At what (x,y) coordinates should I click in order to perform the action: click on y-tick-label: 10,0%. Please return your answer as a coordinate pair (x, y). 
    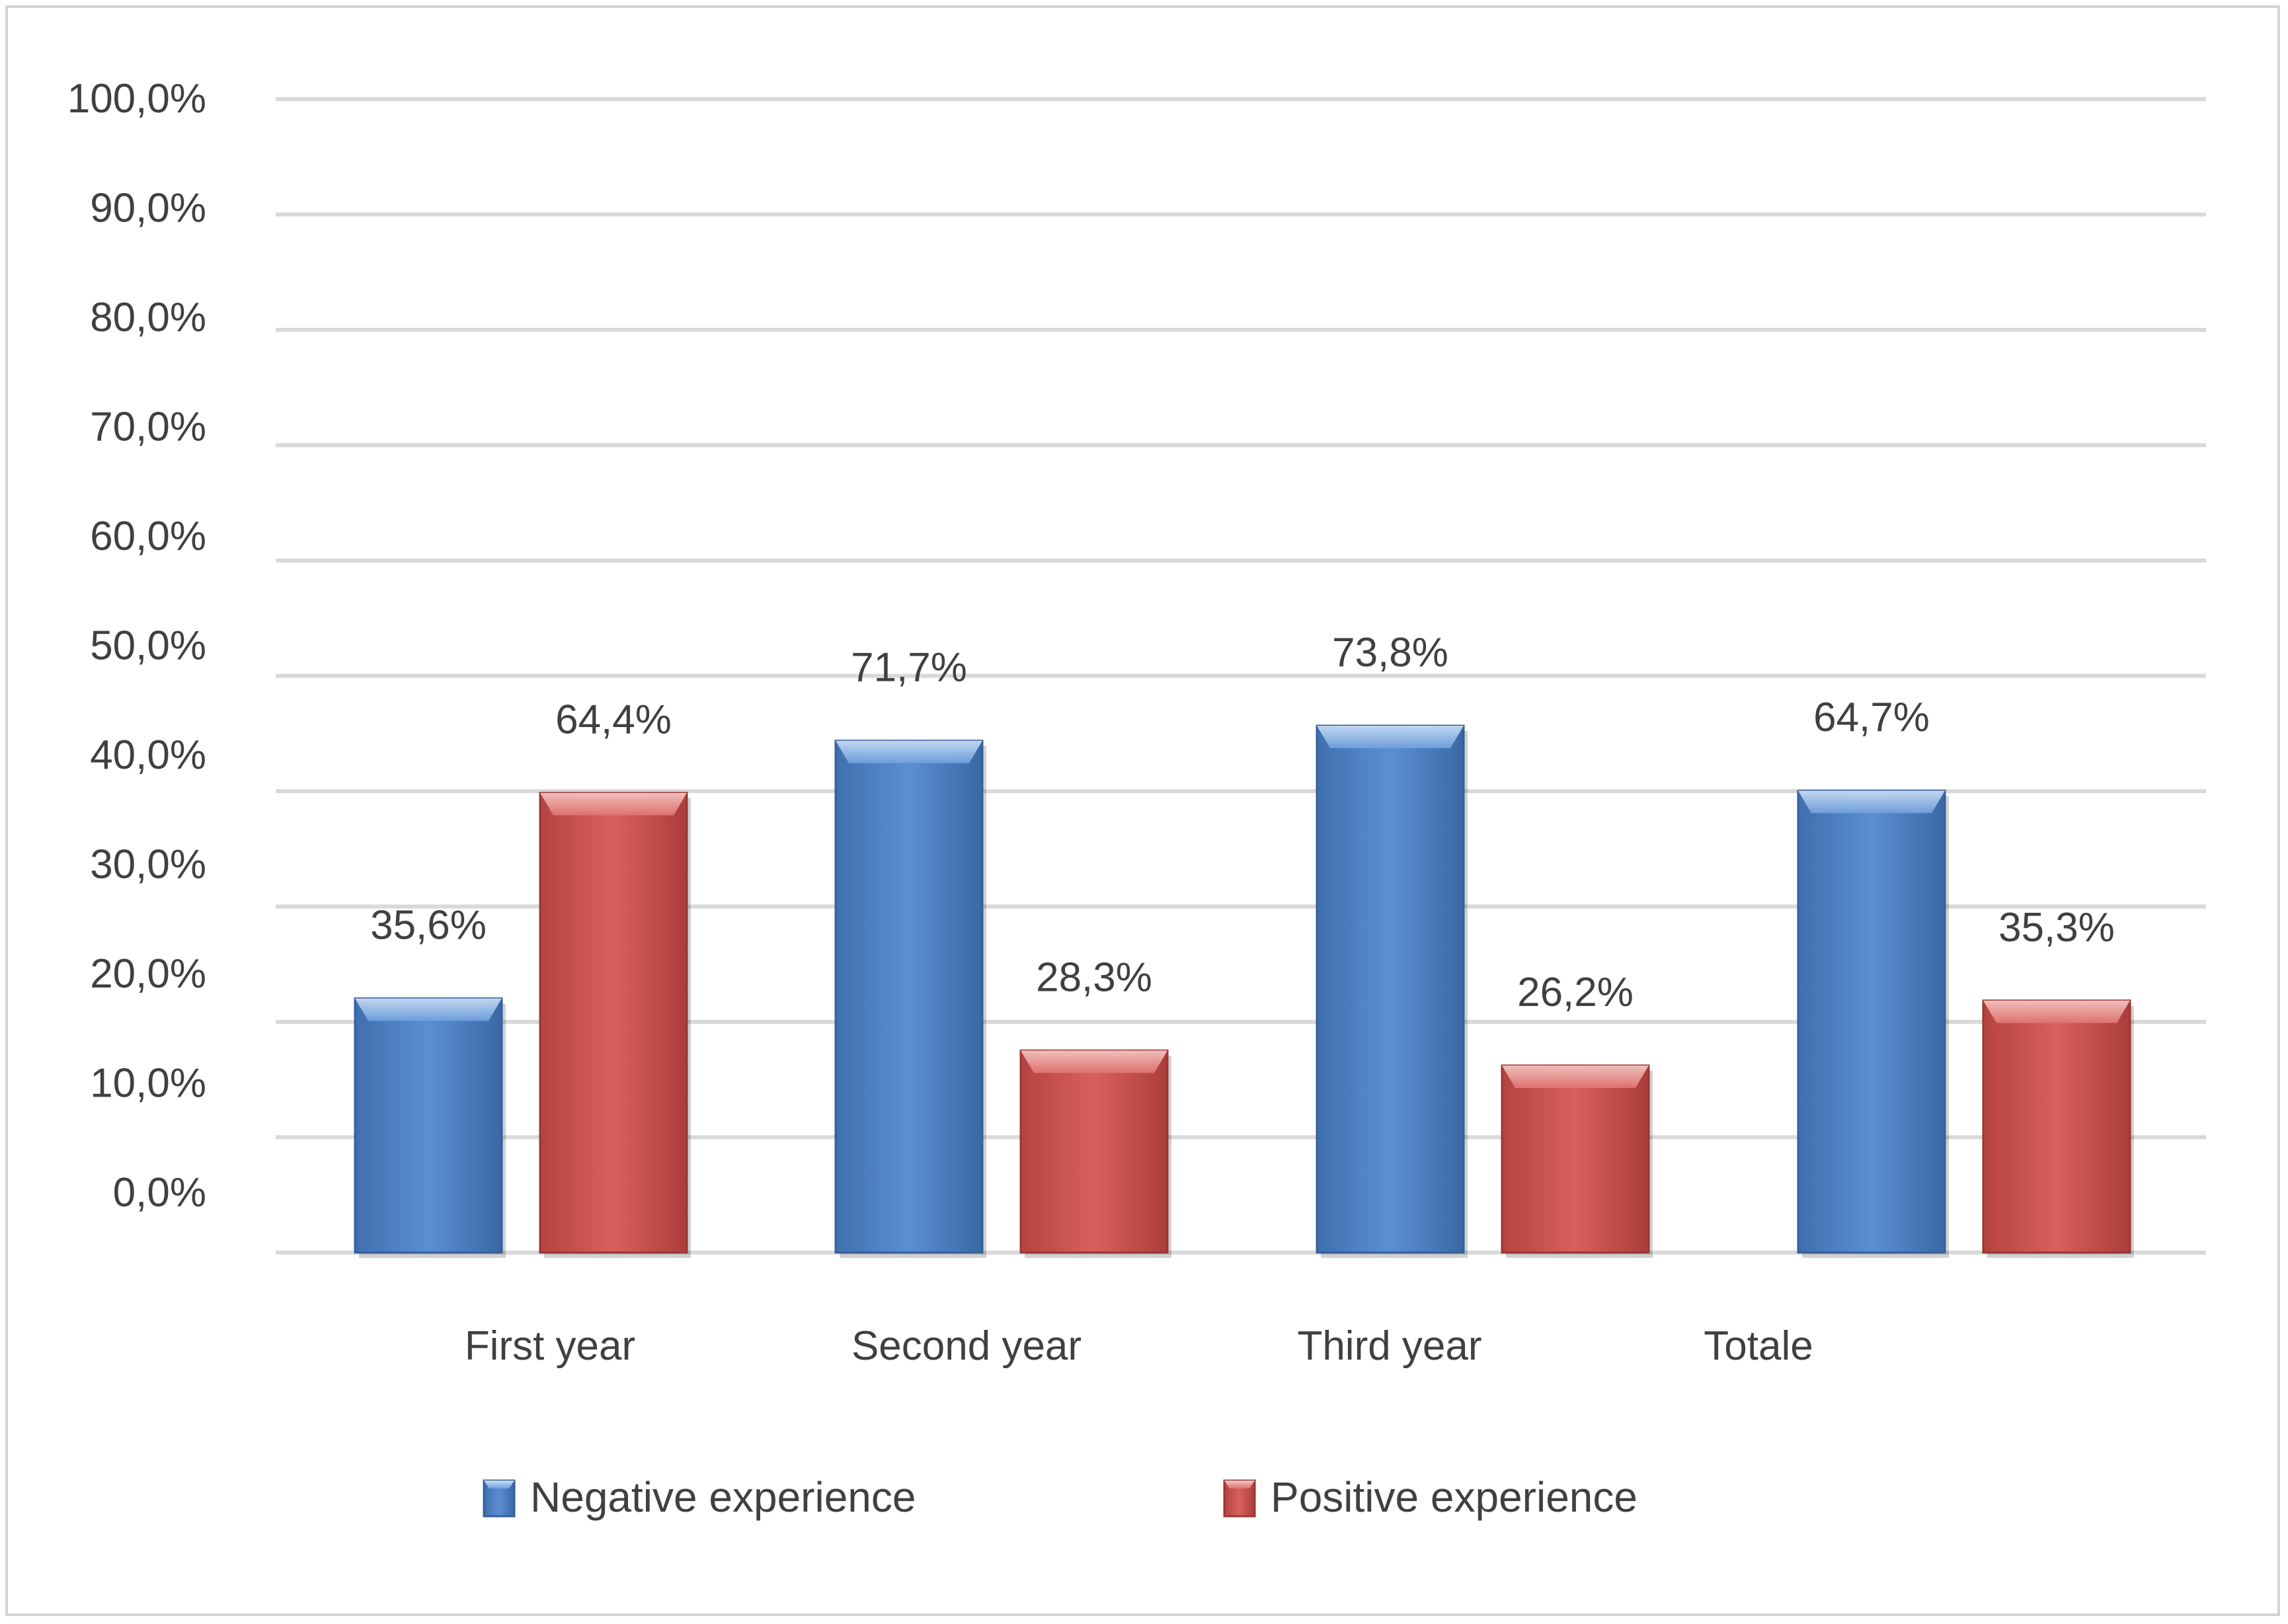
    Looking at the image, I should click on (148, 1083).